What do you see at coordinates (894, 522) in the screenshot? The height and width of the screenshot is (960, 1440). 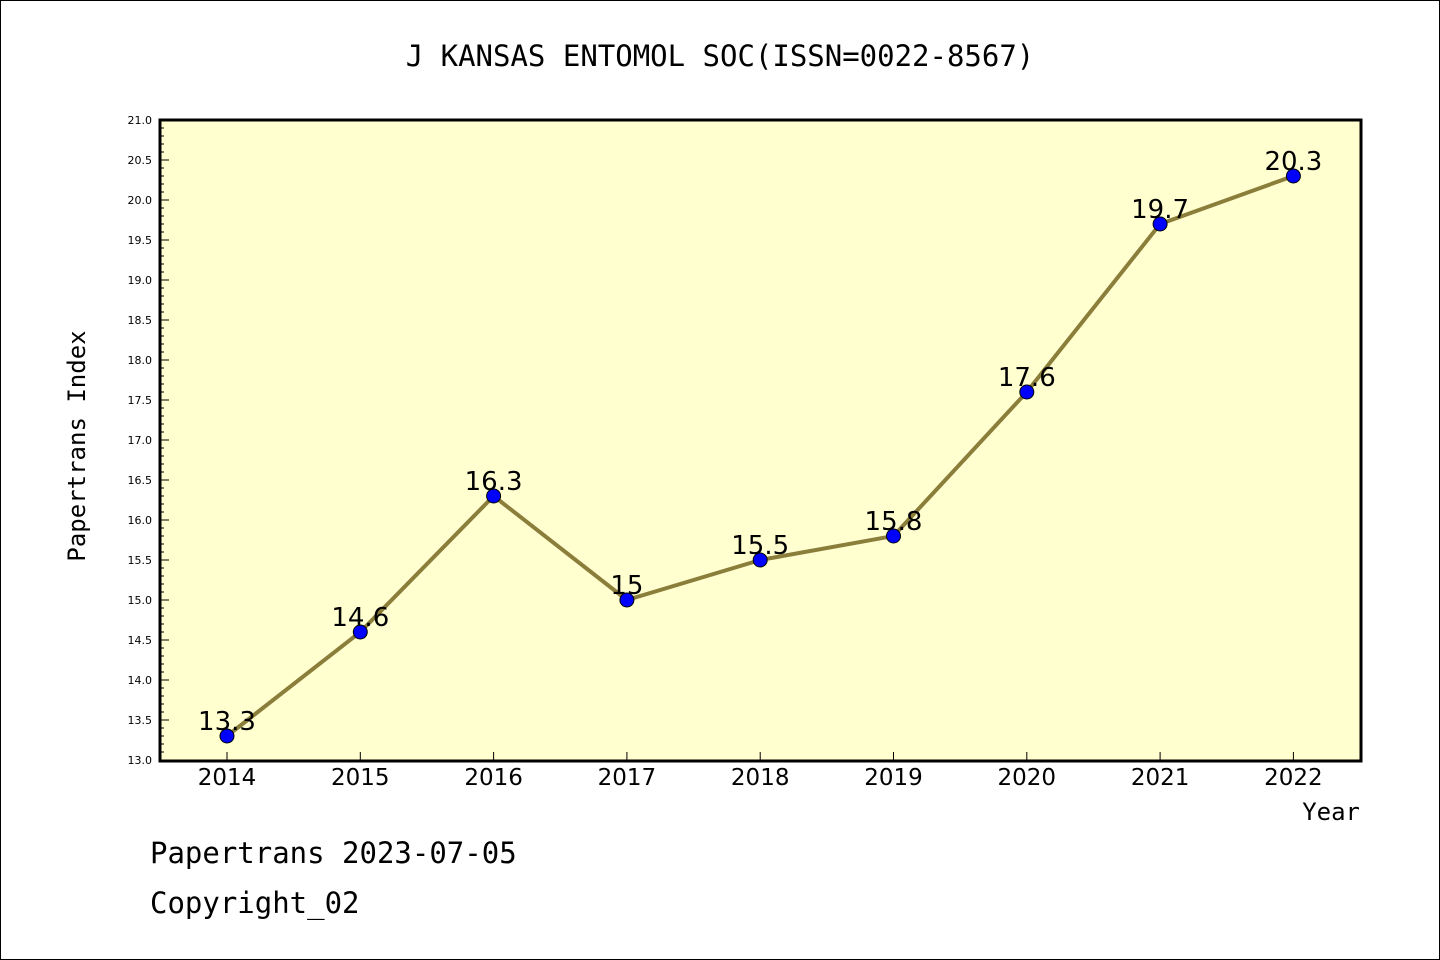 I see `data-label: 15.8` at bounding box center [894, 522].